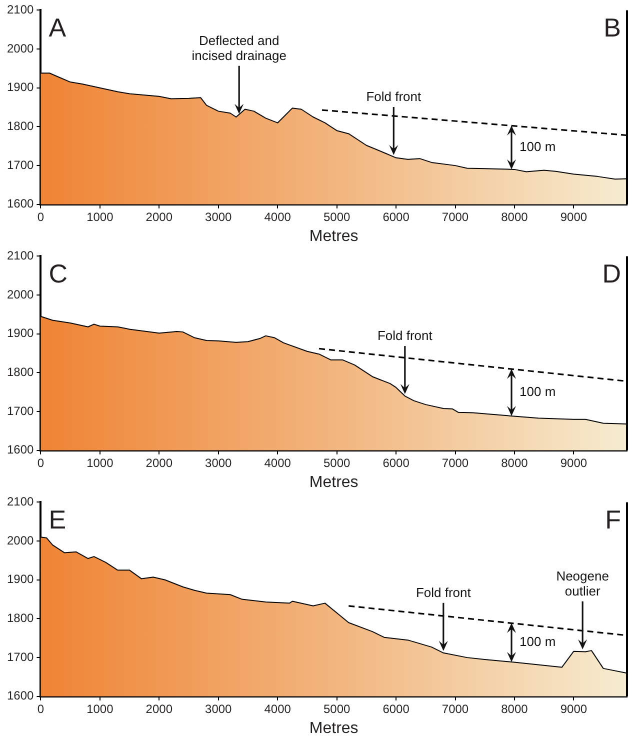  I want to click on annotation: B, so click(612, 27).